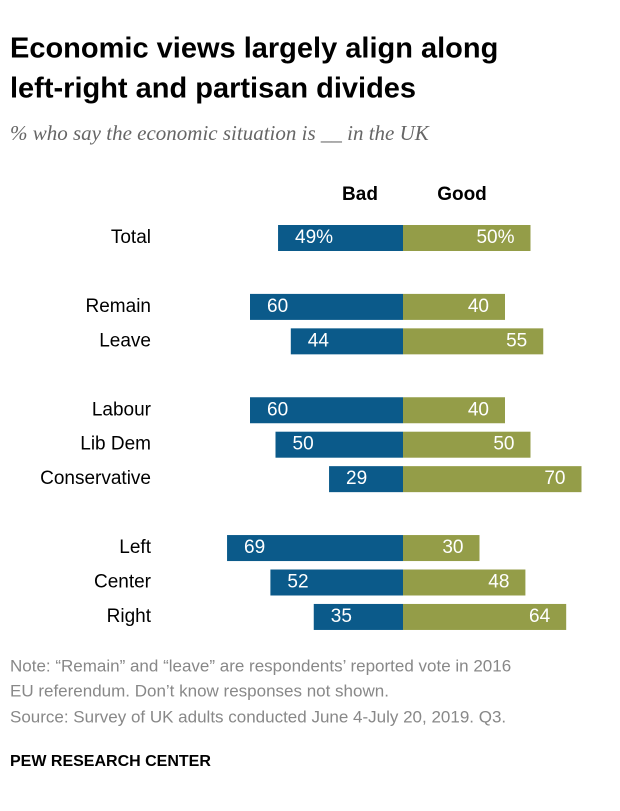  I want to click on value-label: 29, so click(356, 478).